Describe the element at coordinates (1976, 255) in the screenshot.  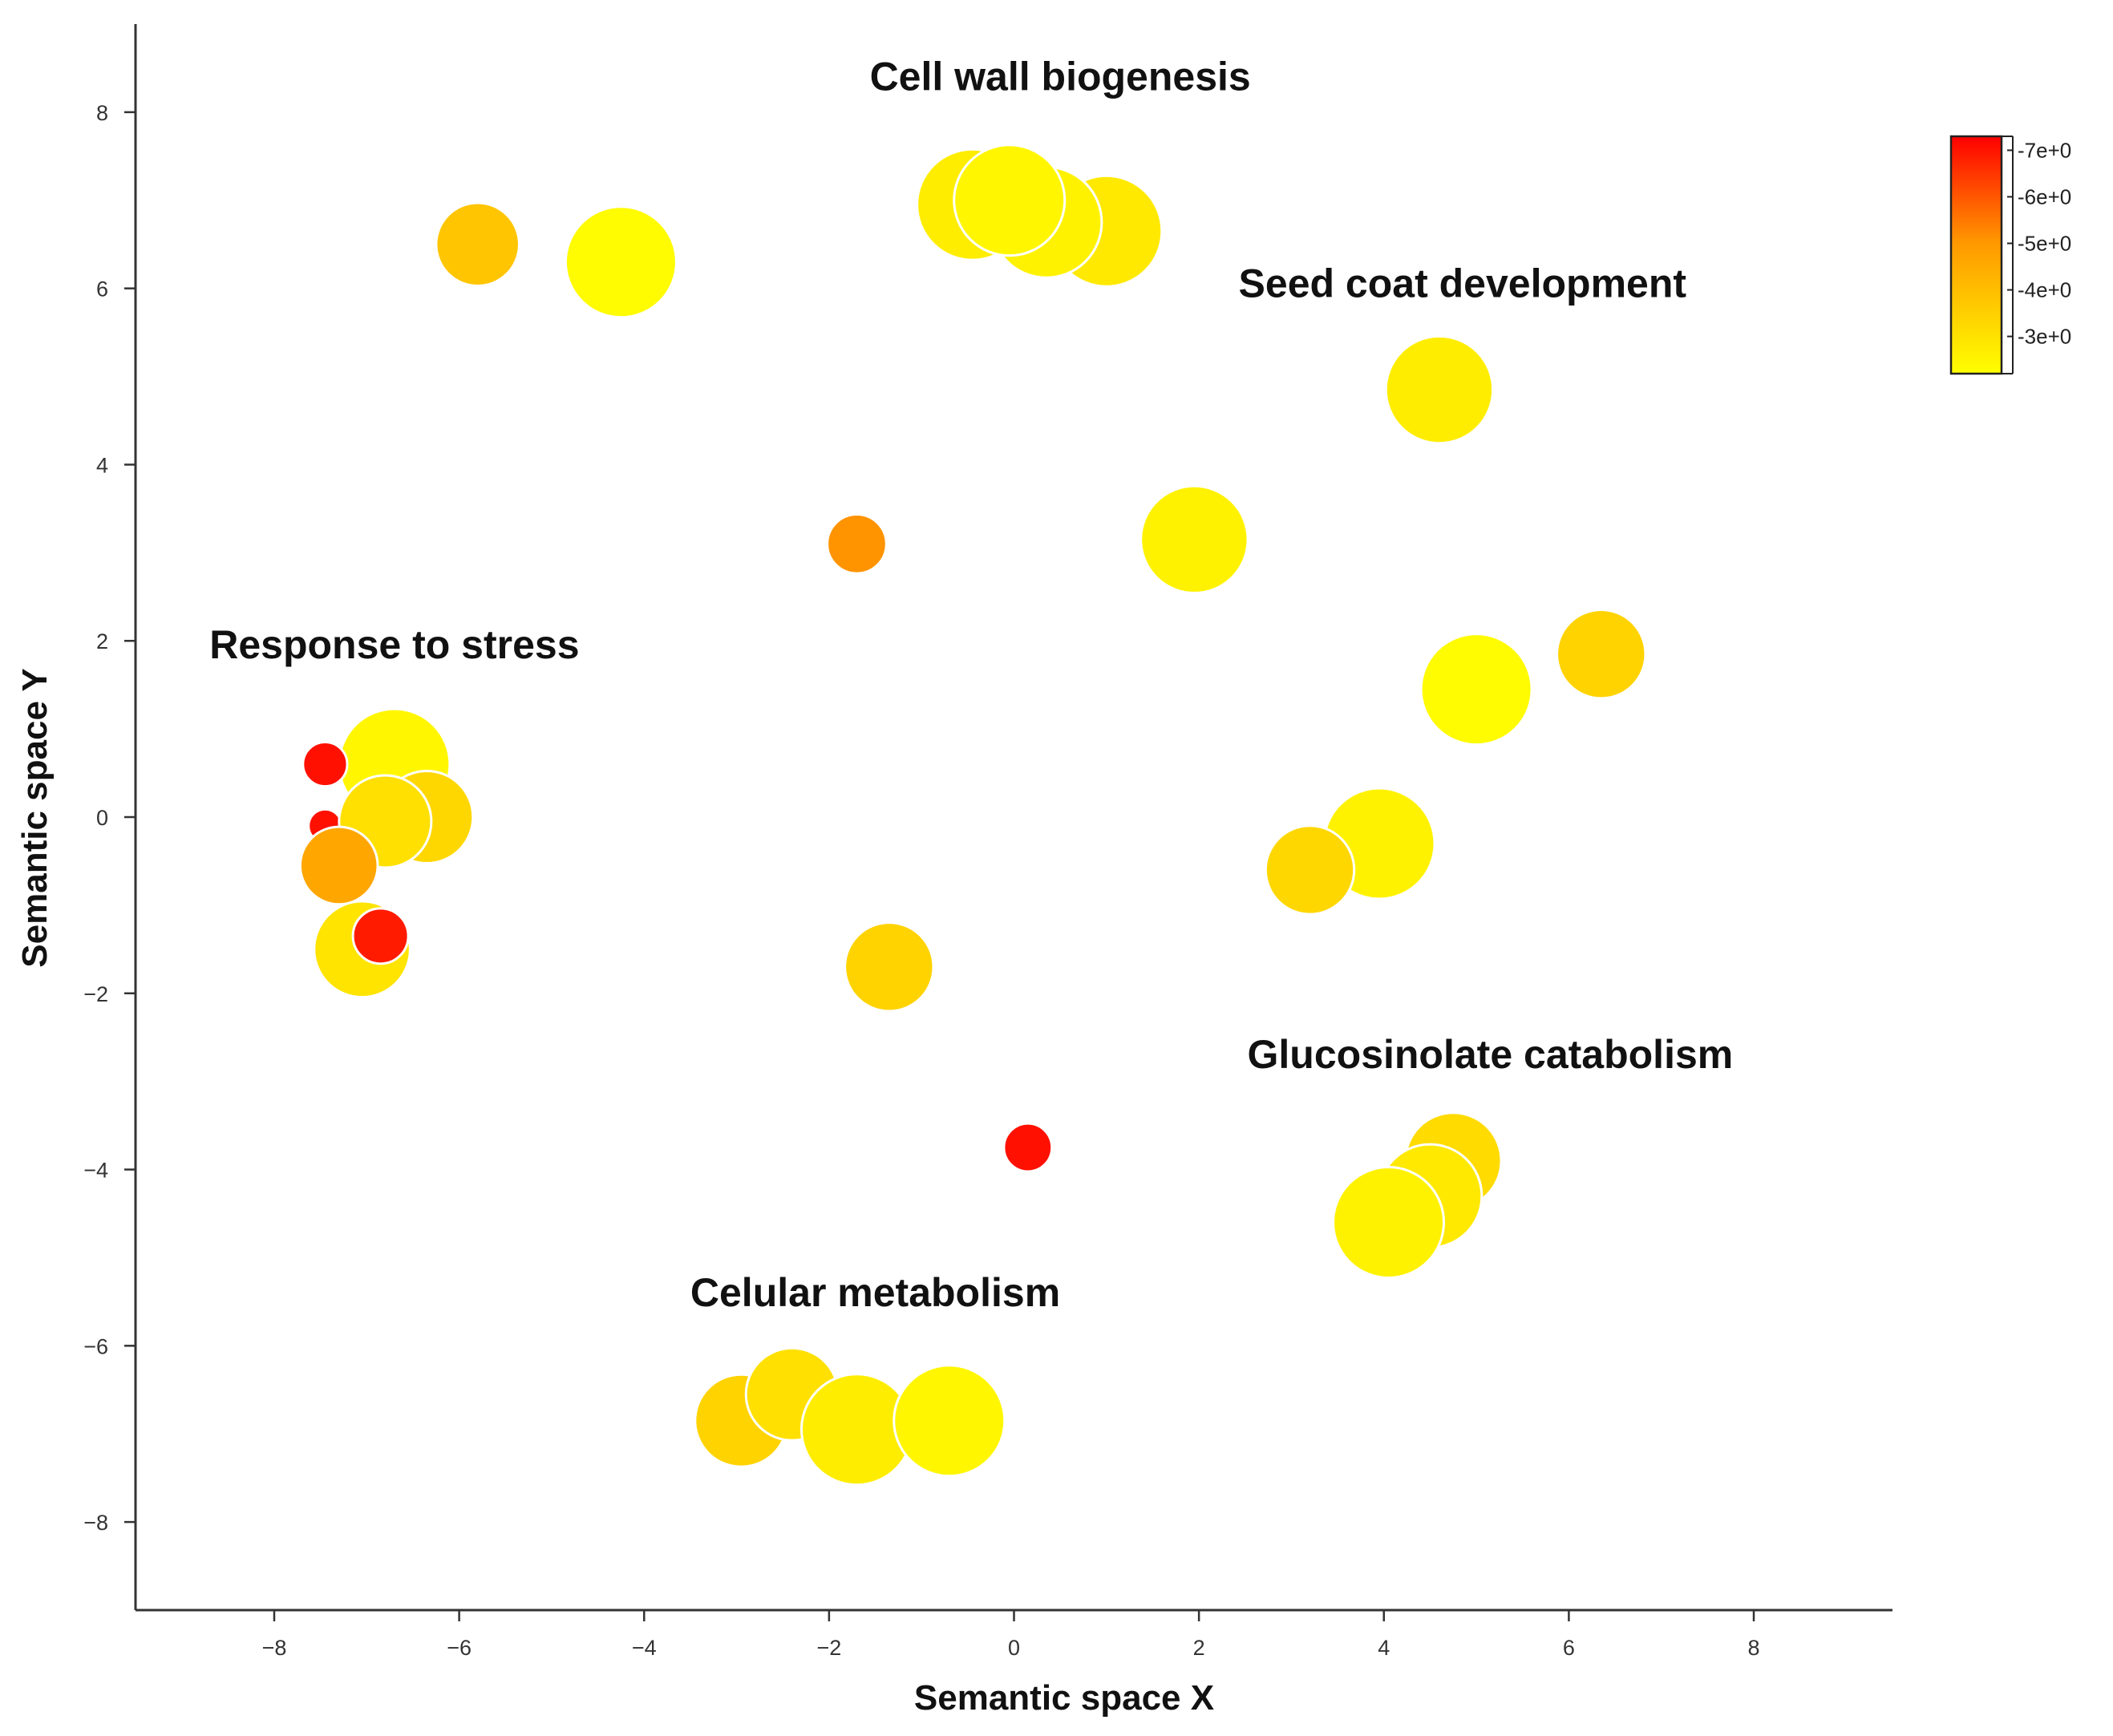
I see `color-scale-bar` at that location.